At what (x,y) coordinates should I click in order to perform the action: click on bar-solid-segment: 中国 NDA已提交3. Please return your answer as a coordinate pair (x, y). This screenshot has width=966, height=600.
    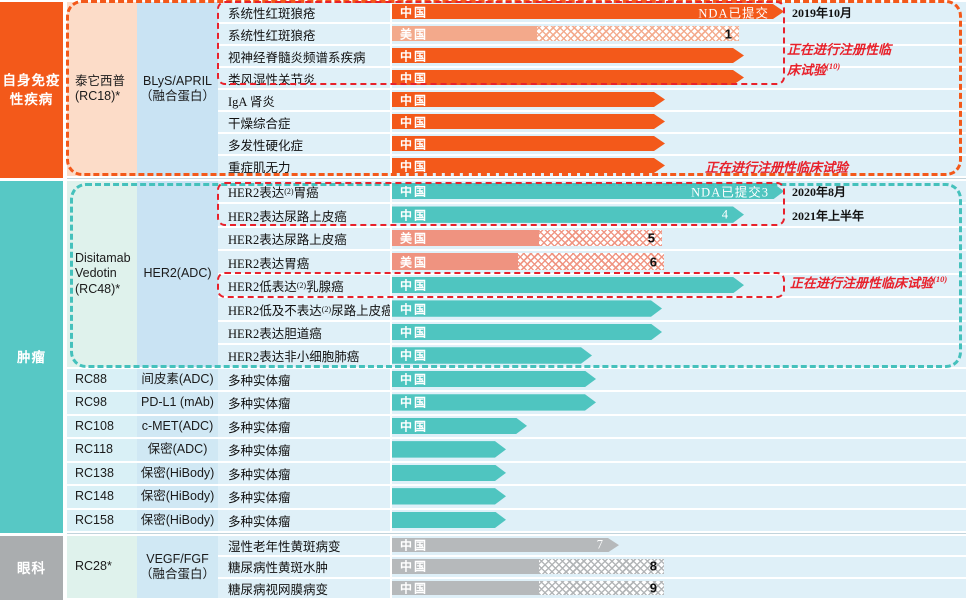
    Looking at the image, I should click on (588, 191).